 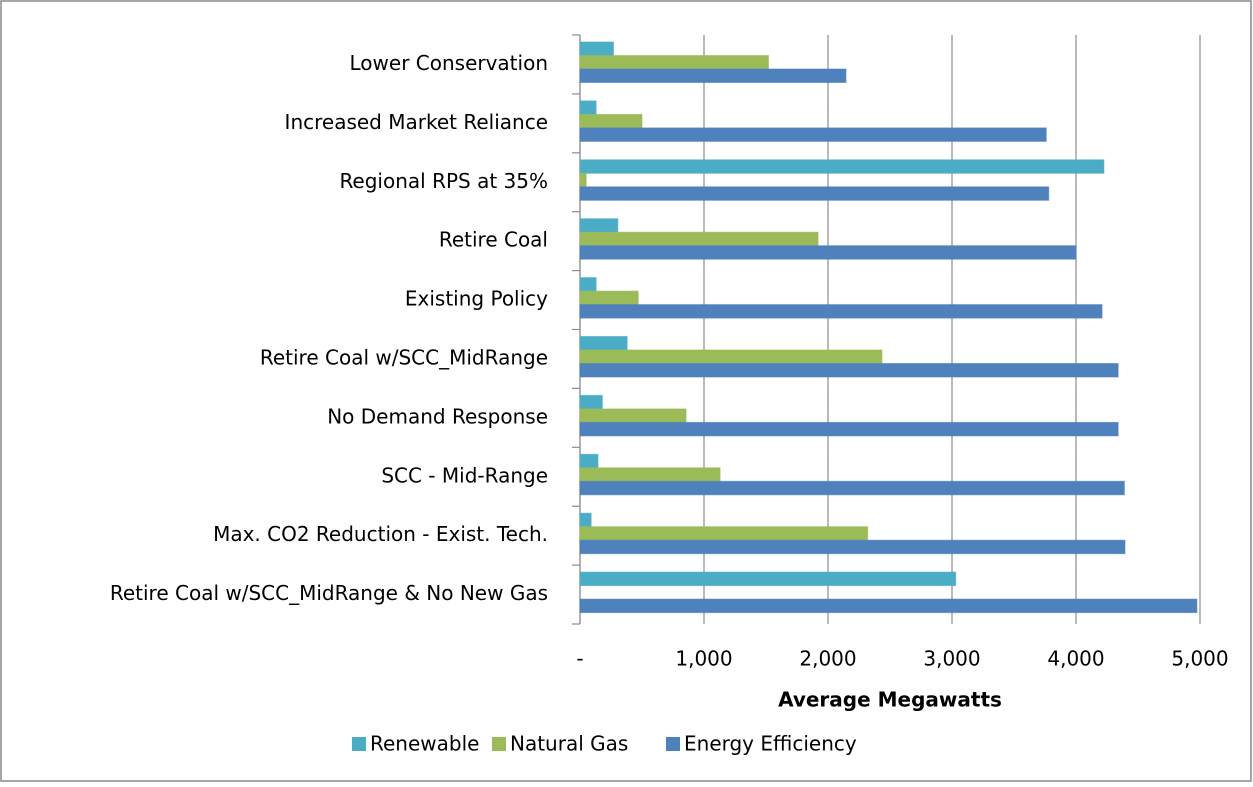 What do you see at coordinates (493, 240) in the screenshot?
I see `y-tick-label: Retire Coal` at bounding box center [493, 240].